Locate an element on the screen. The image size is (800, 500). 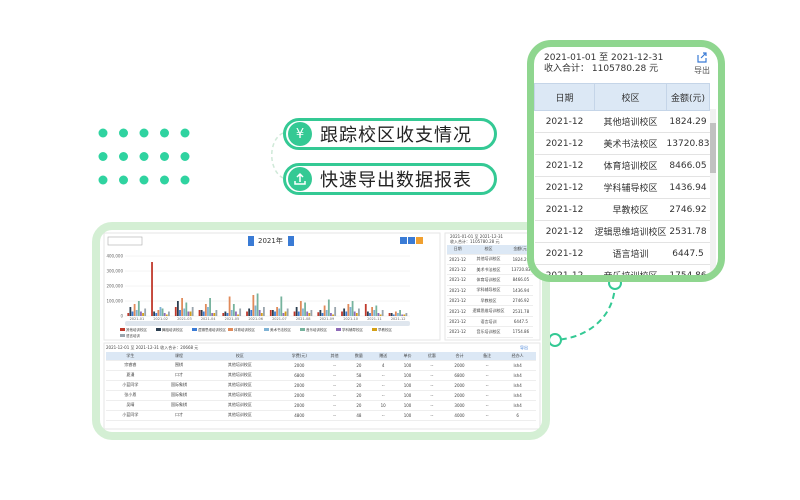
x-tick-label: 2021-05 is located at coordinates (232, 319).